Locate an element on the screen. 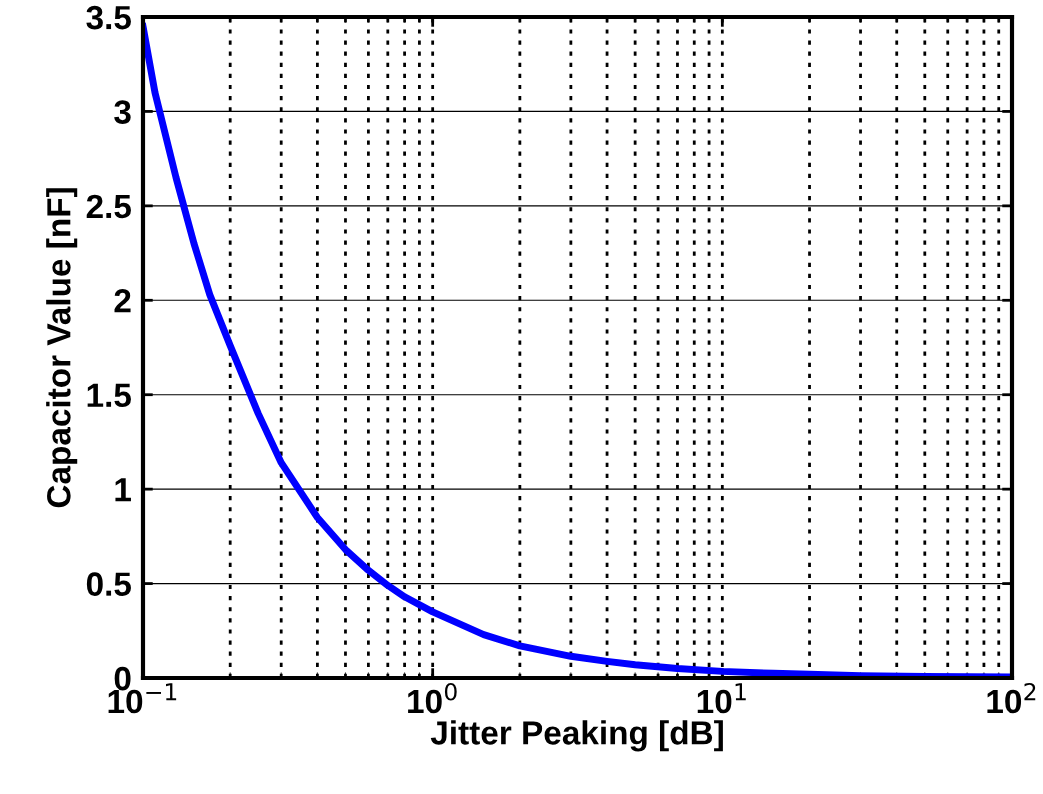 The image size is (1043, 794). x-tick-label: 10$^{0}$ is located at coordinates (432, 698).